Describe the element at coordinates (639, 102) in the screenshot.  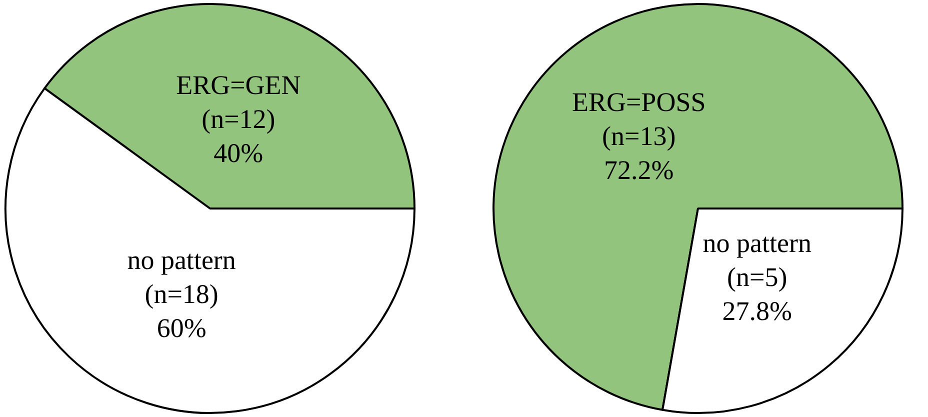
I see `slice-label: ERG=POSS` at that location.